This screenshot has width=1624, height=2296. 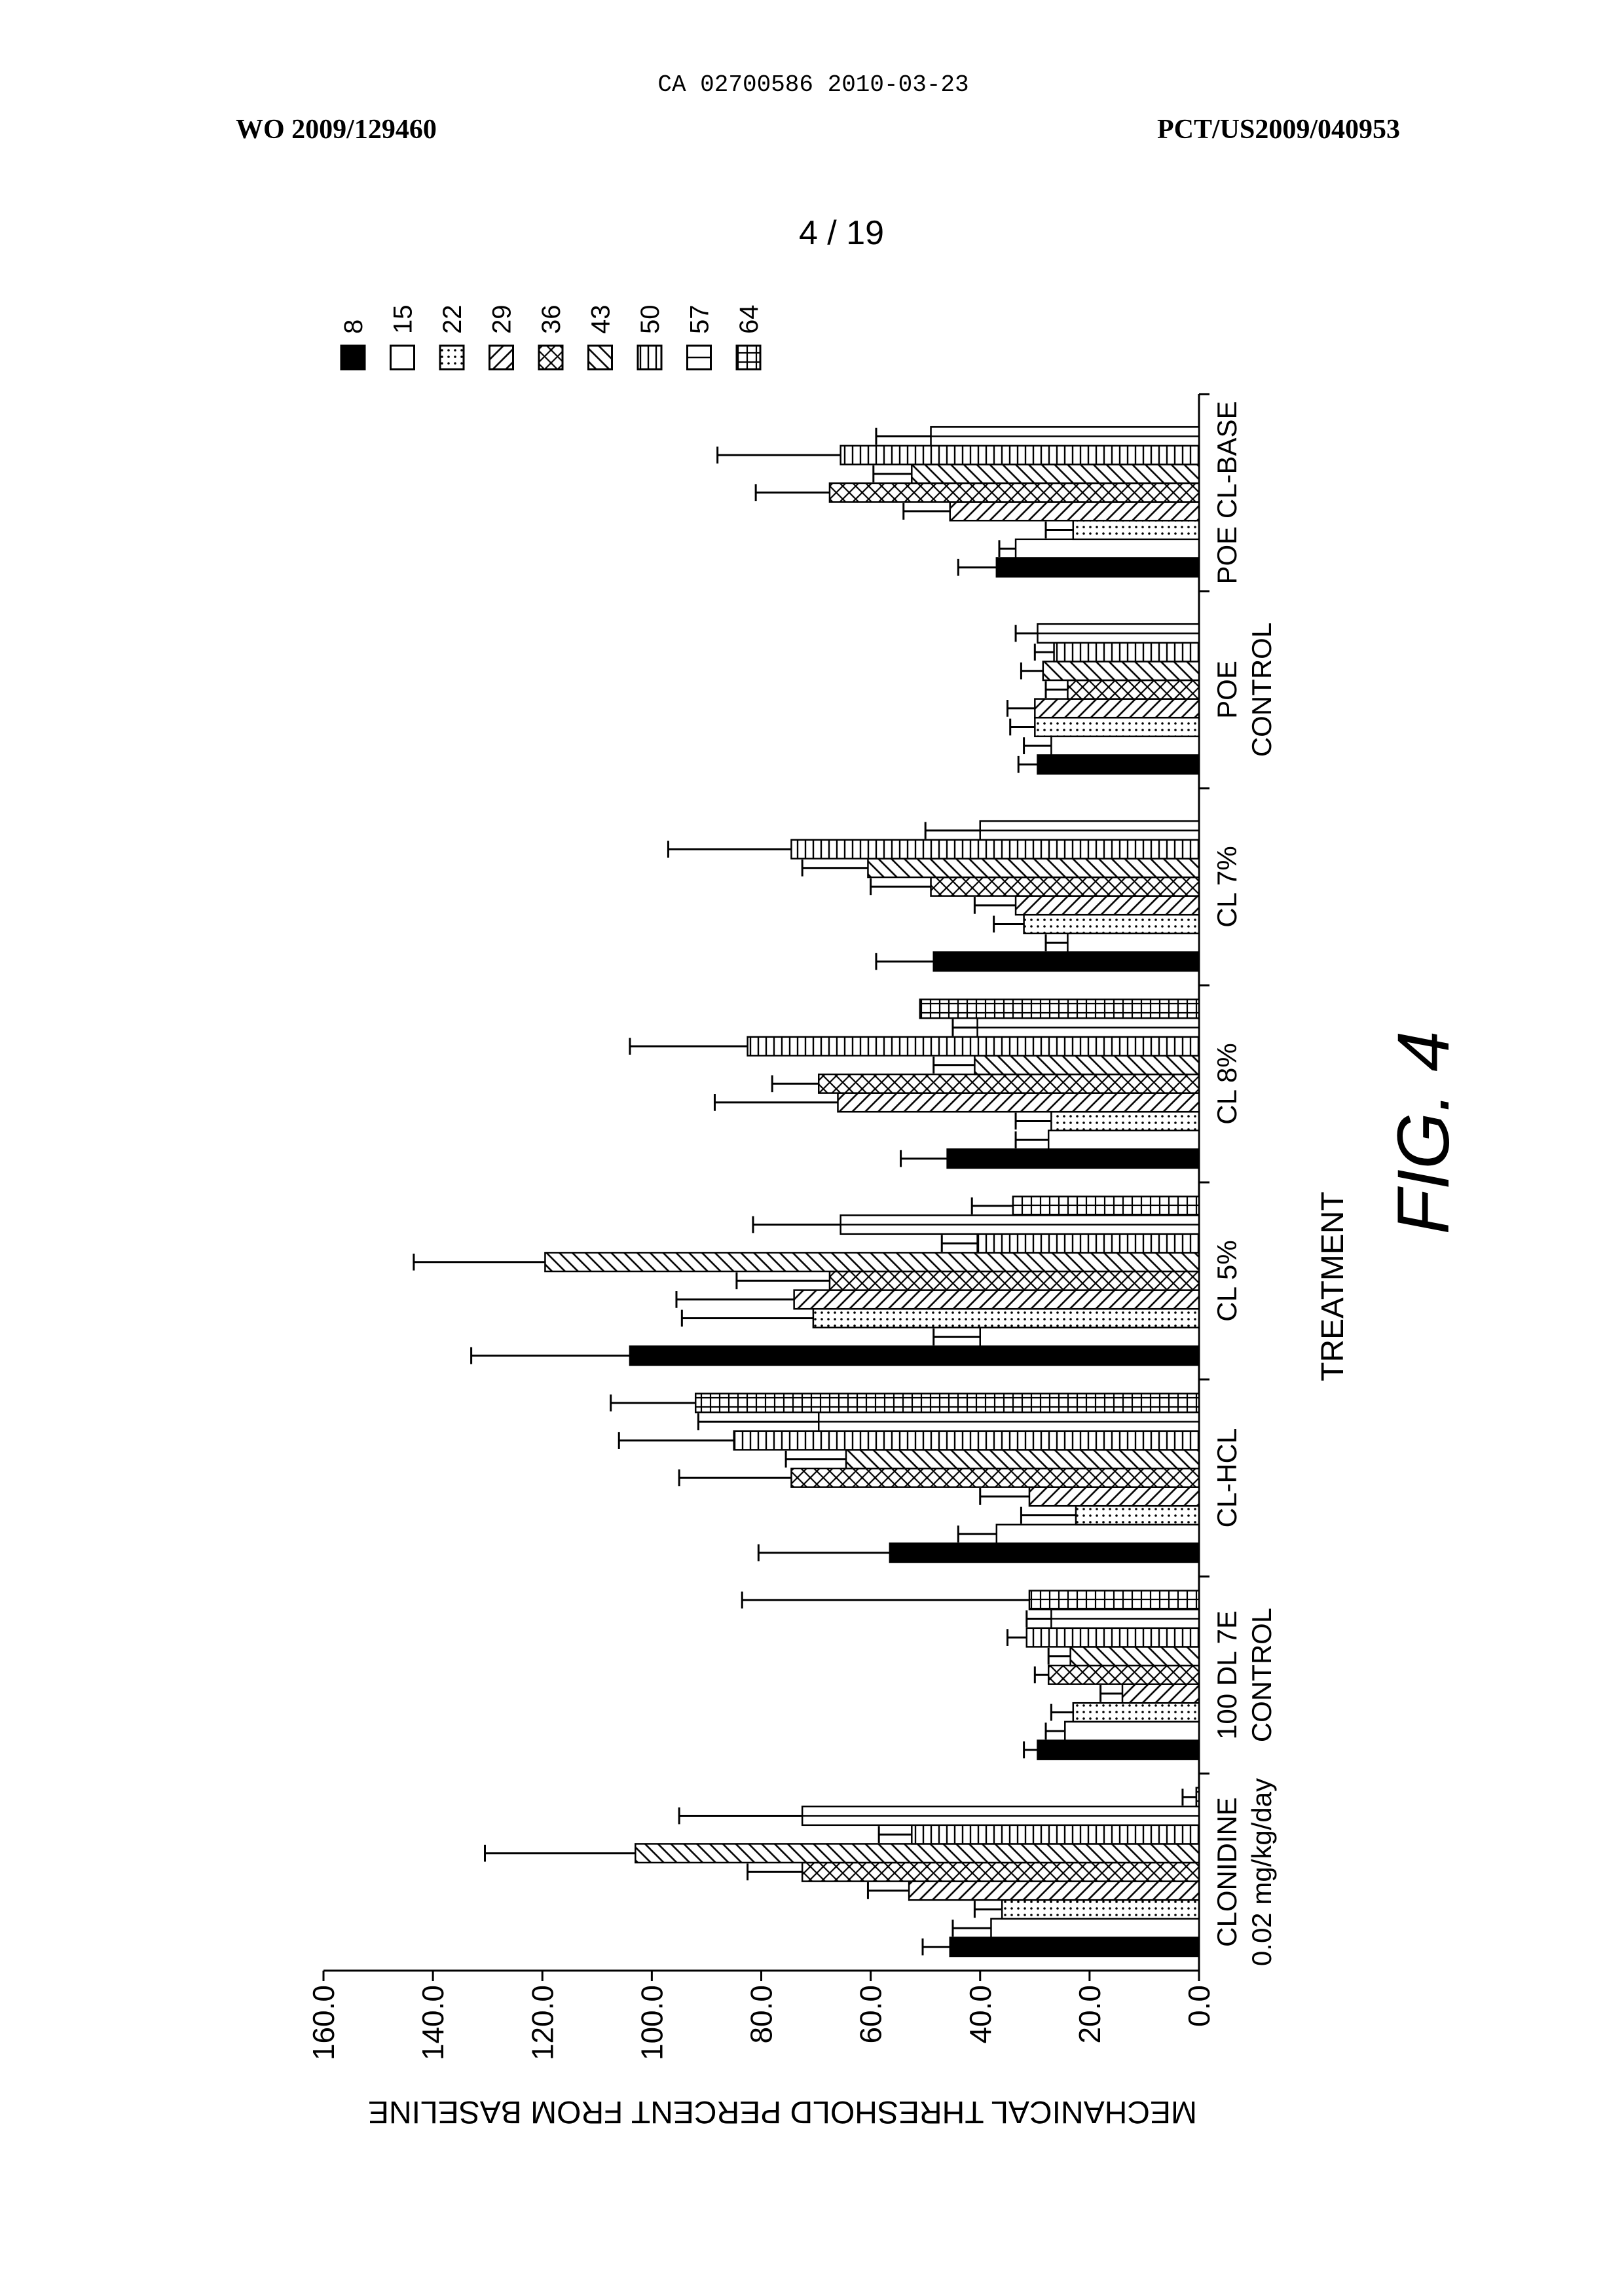 What do you see at coordinates (1261, 1872) in the screenshot?
I see `category-label: 0.02 mg/kg/day` at bounding box center [1261, 1872].